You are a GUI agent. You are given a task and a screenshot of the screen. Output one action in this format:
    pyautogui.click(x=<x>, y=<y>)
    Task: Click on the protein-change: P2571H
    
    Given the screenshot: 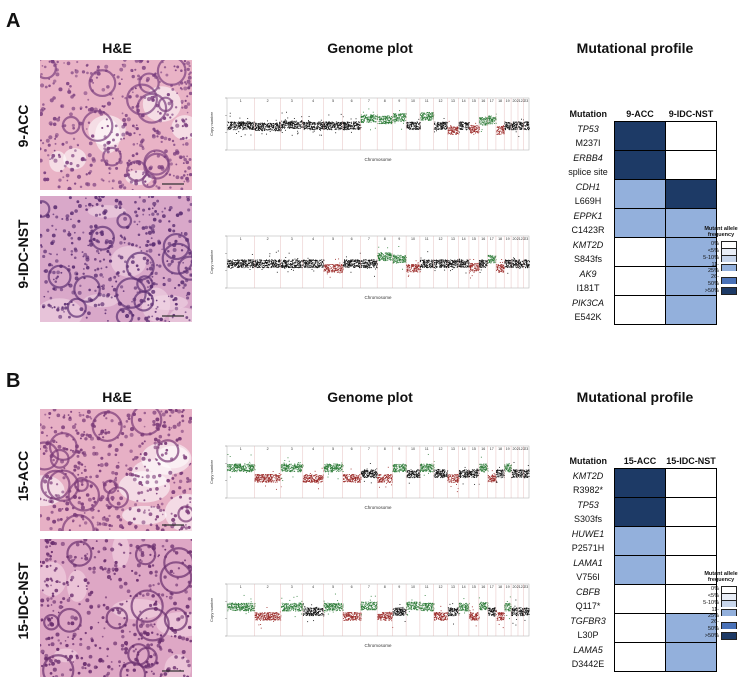 What is the action you would take?
    pyautogui.click(x=588, y=548)
    